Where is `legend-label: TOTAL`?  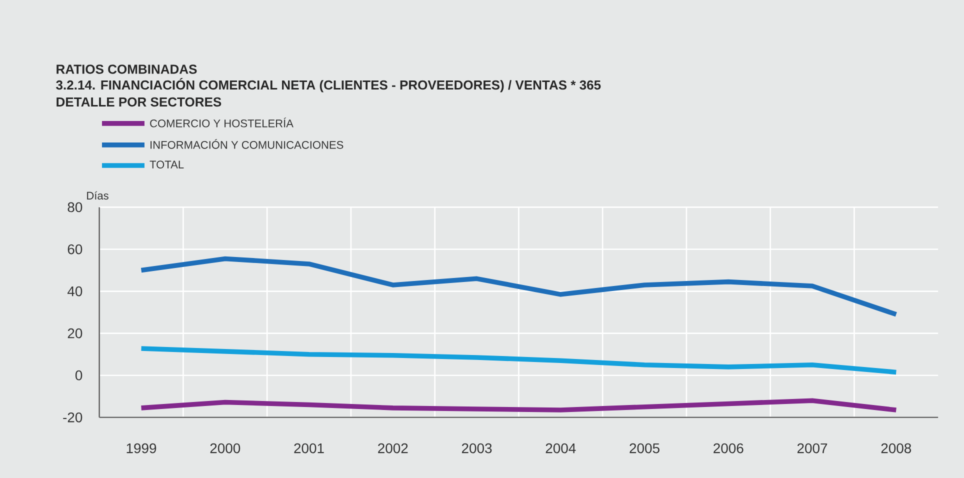 legend-label: TOTAL is located at coordinates (167, 164).